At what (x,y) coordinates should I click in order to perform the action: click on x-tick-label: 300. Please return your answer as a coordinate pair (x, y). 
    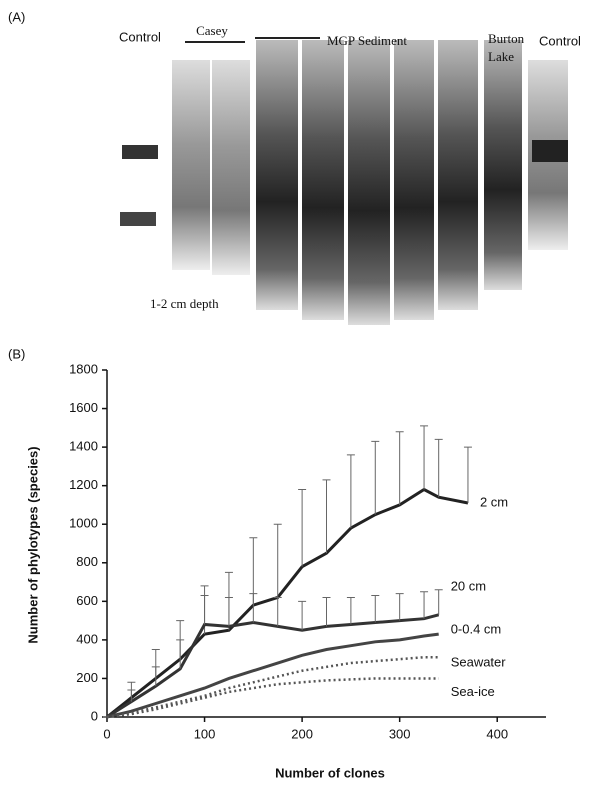
    Looking at the image, I should click on (400, 733).